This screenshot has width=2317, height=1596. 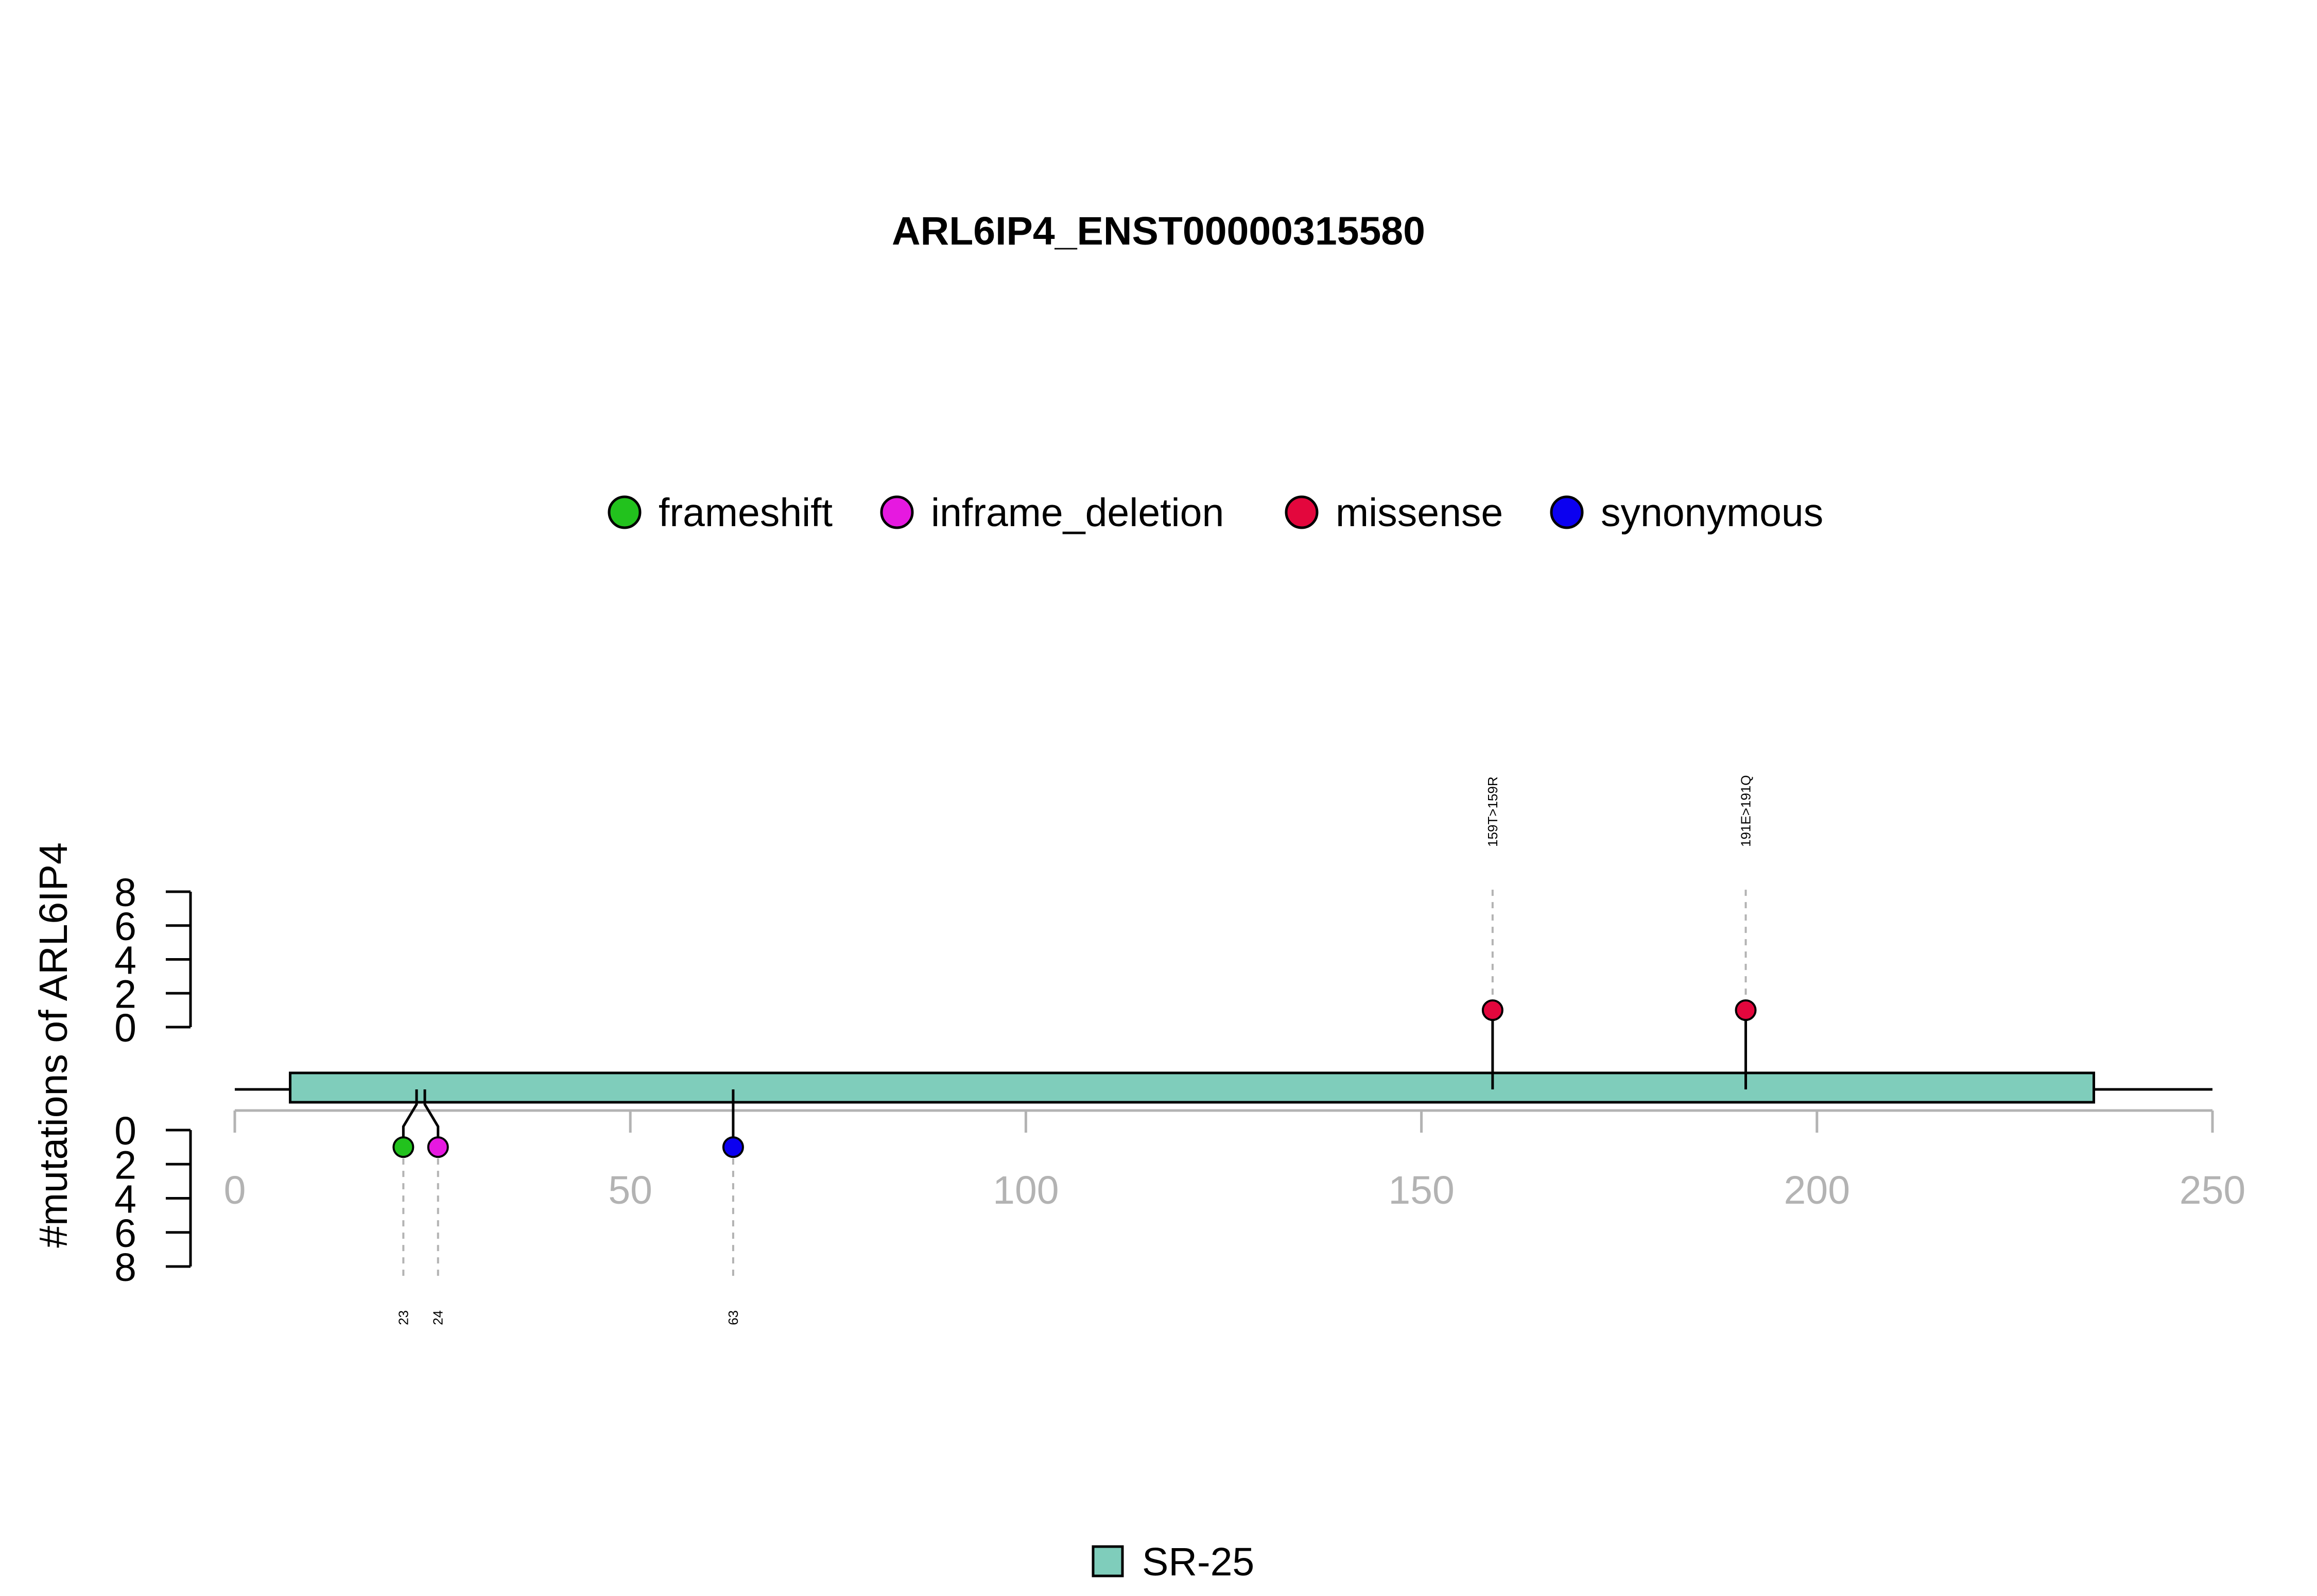 I want to click on legend-label-frameshift: frameshift, so click(x=746, y=513).